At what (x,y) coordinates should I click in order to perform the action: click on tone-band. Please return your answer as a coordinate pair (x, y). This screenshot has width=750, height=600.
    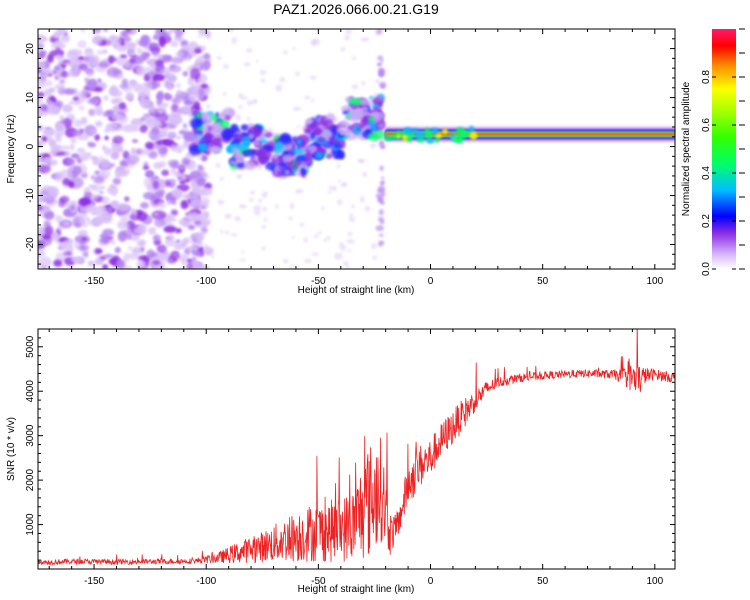
    Looking at the image, I should click on (530, 134).